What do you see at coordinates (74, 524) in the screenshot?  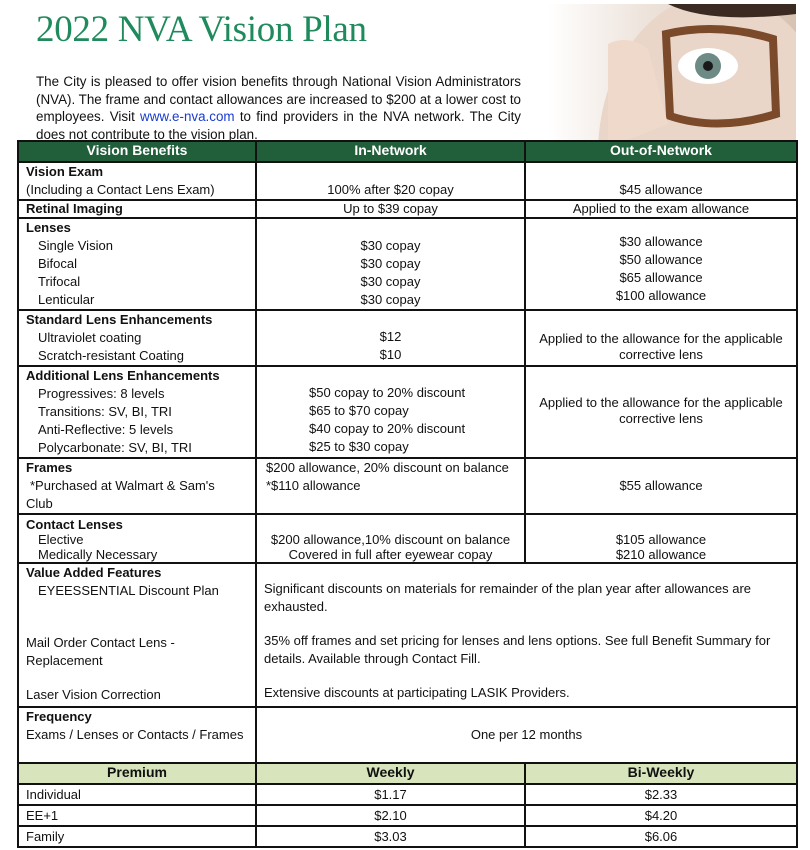 I see `label: Contact Lenses` at bounding box center [74, 524].